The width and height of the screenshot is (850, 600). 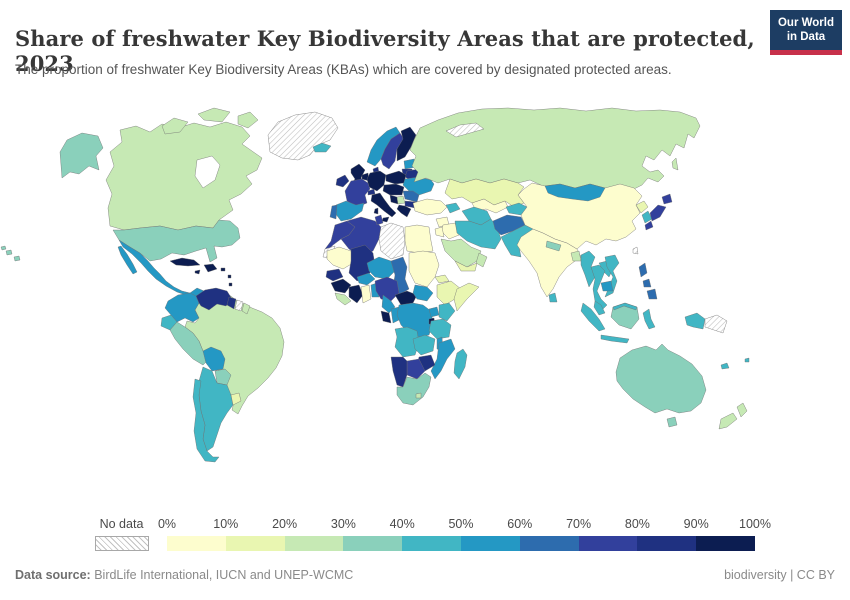 What do you see at coordinates (210, 268) in the screenshot?
I see `country-hispaniola` at bounding box center [210, 268].